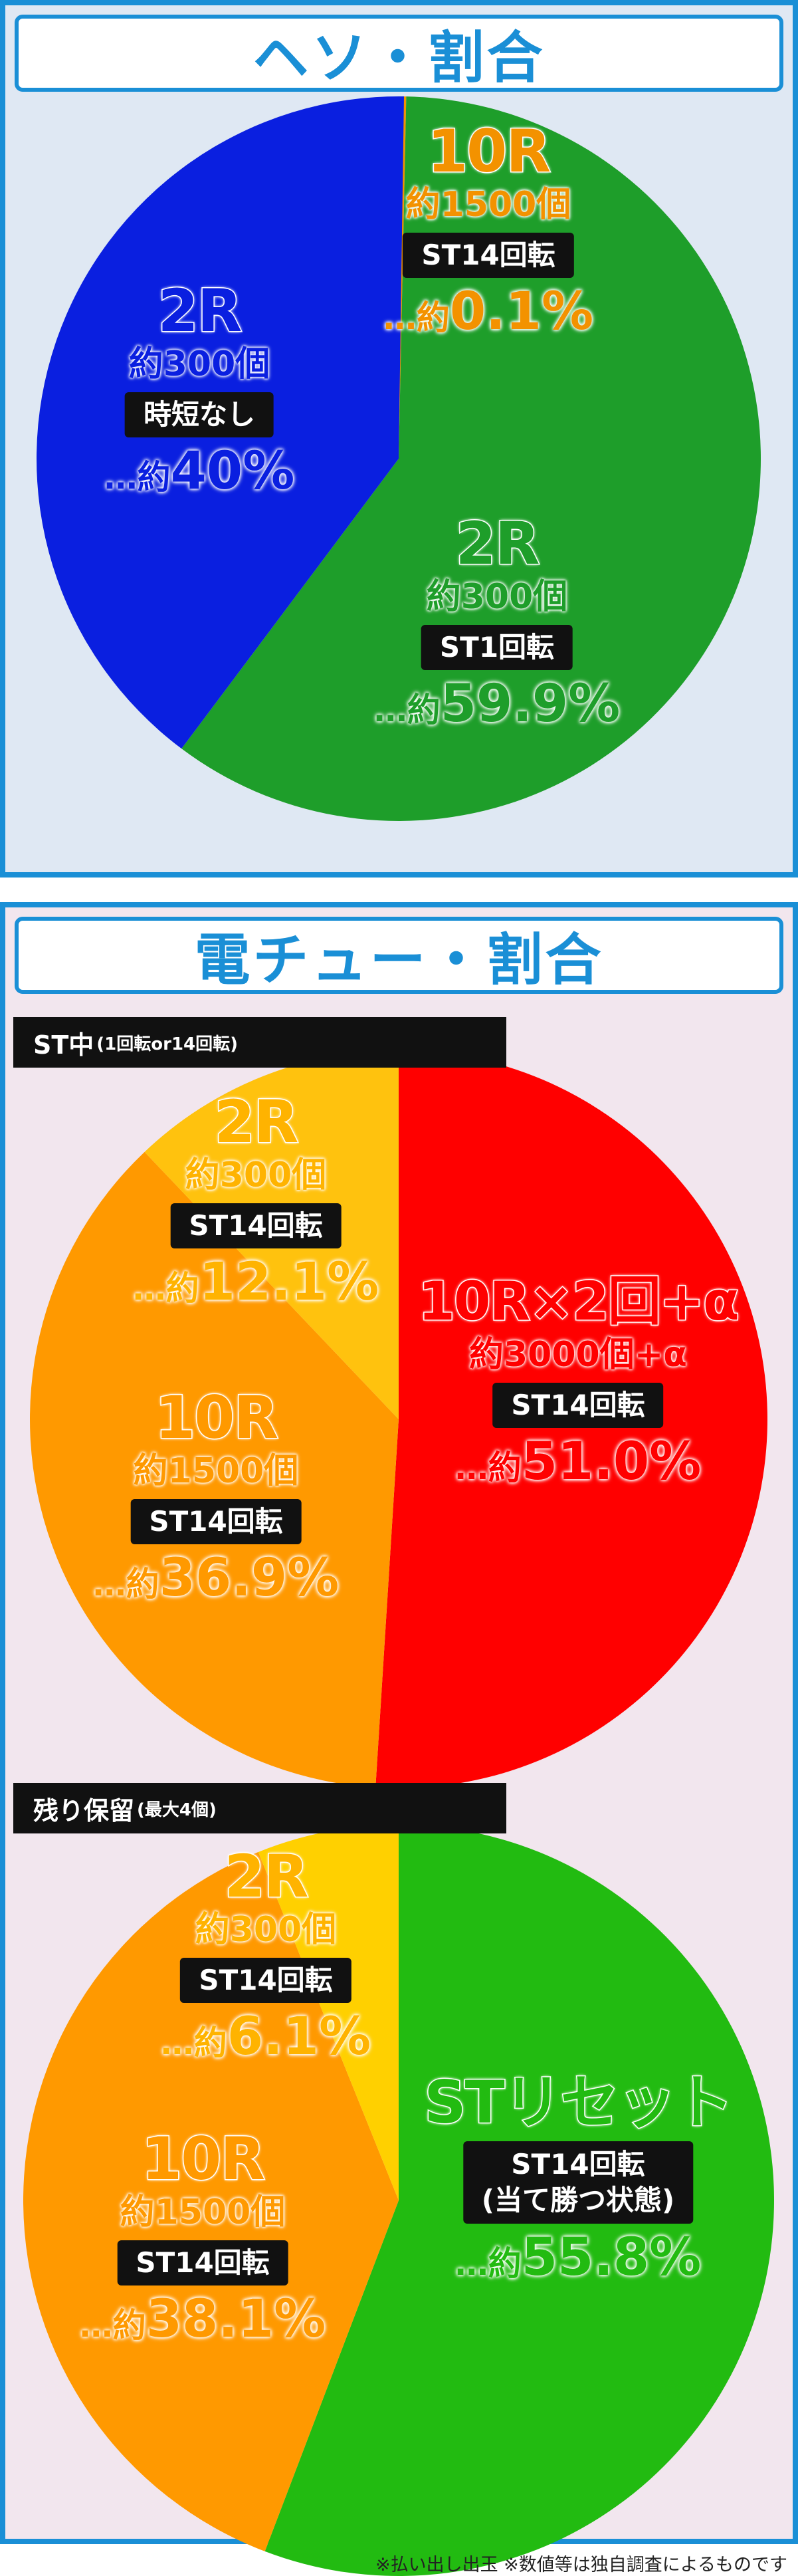 The width and height of the screenshot is (798, 2576). I want to click on st-label-2r: 2R 約300個 ST14回転 …約12.1%, so click(256, 1203).